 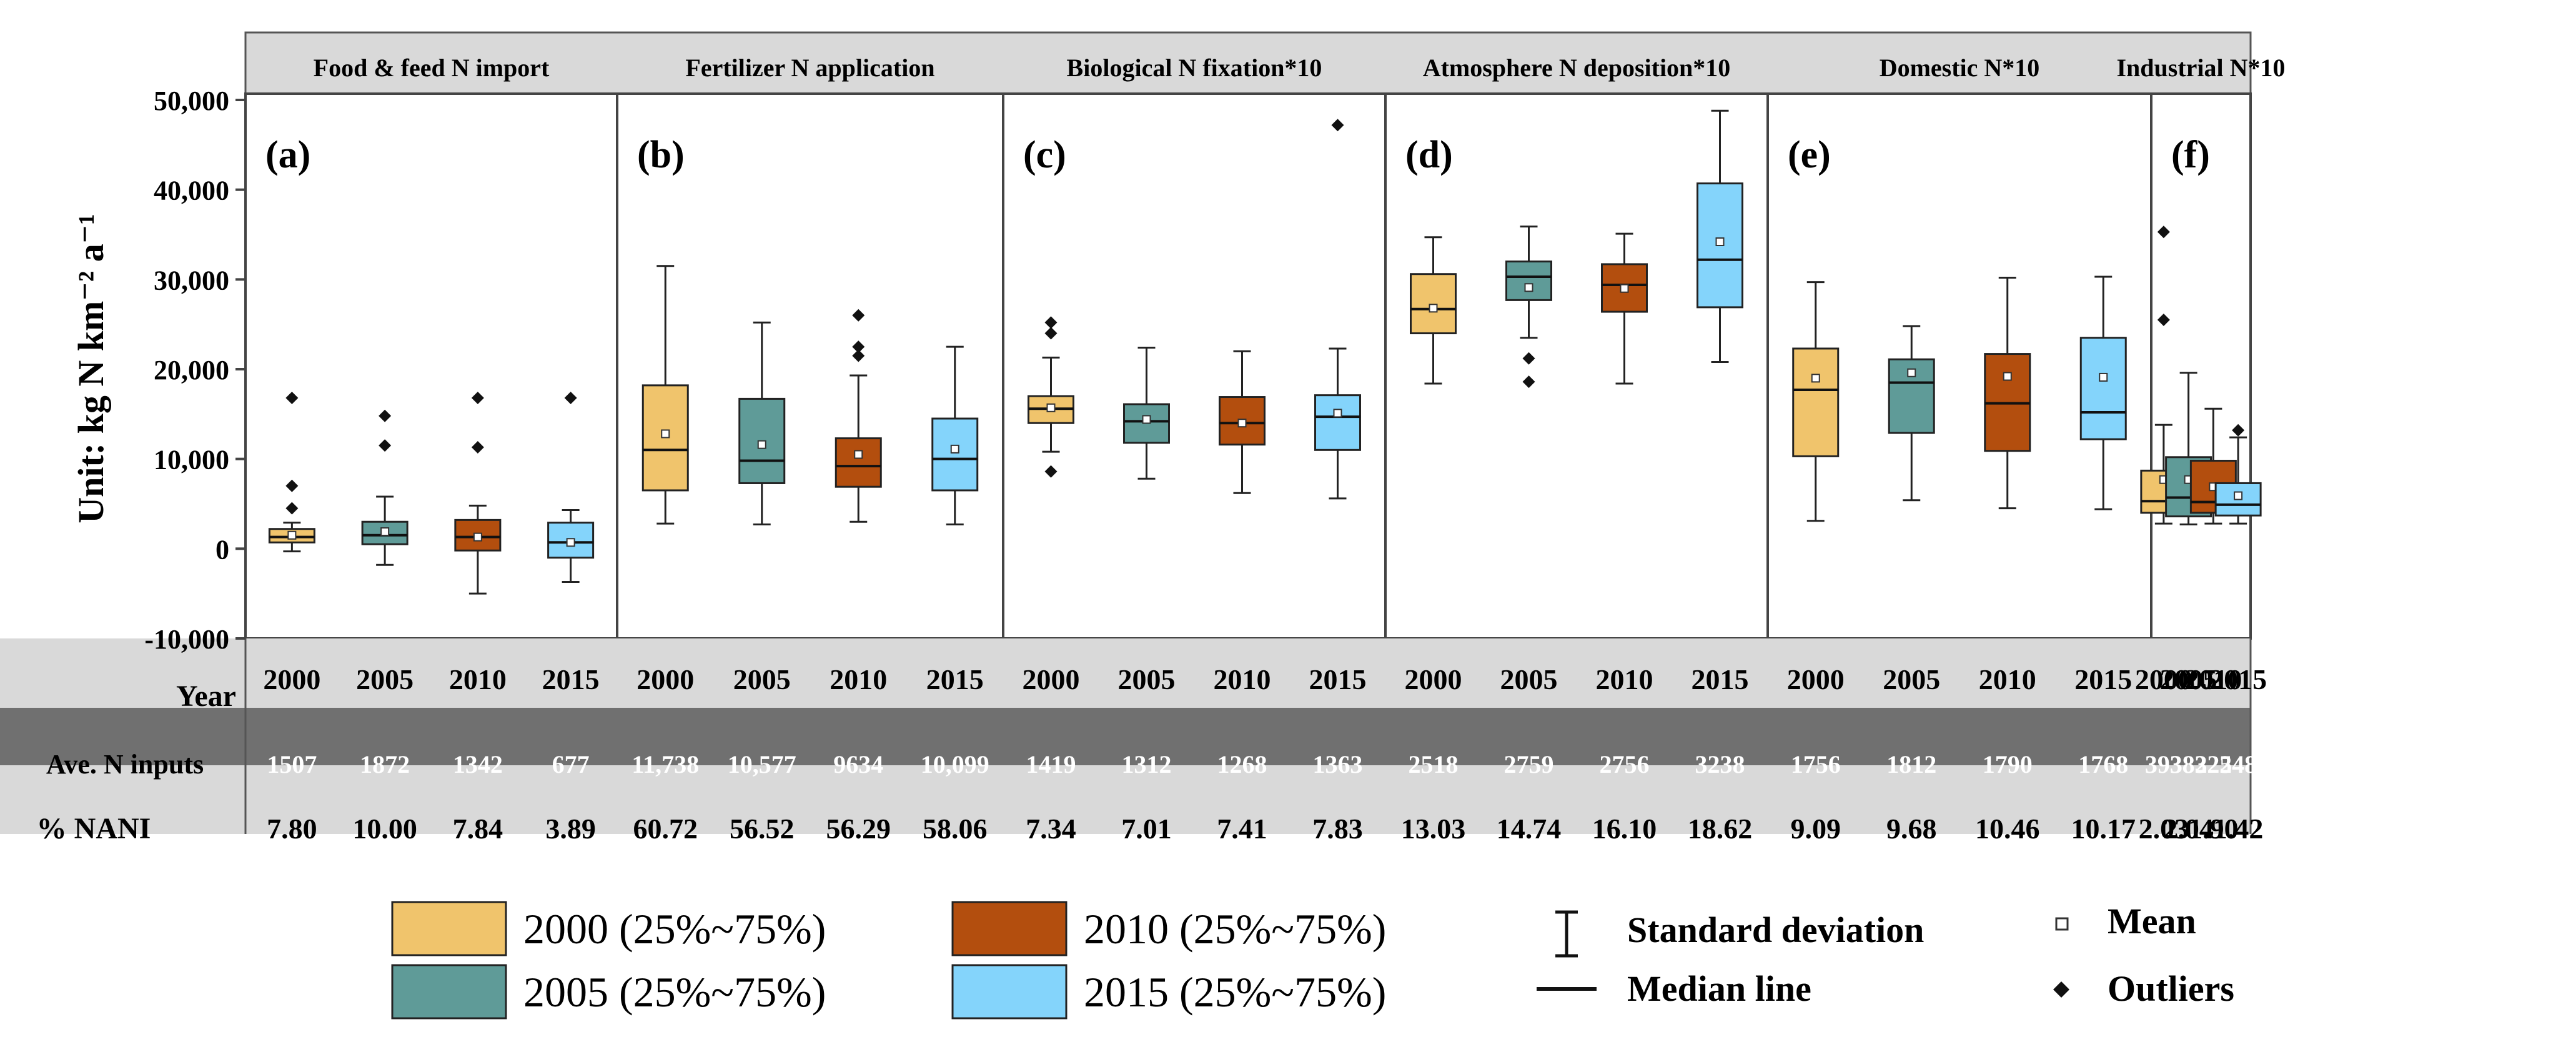 What do you see at coordinates (125, 764) in the screenshot?
I see `row-label-inputs: Ave. N inputs` at bounding box center [125, 764].